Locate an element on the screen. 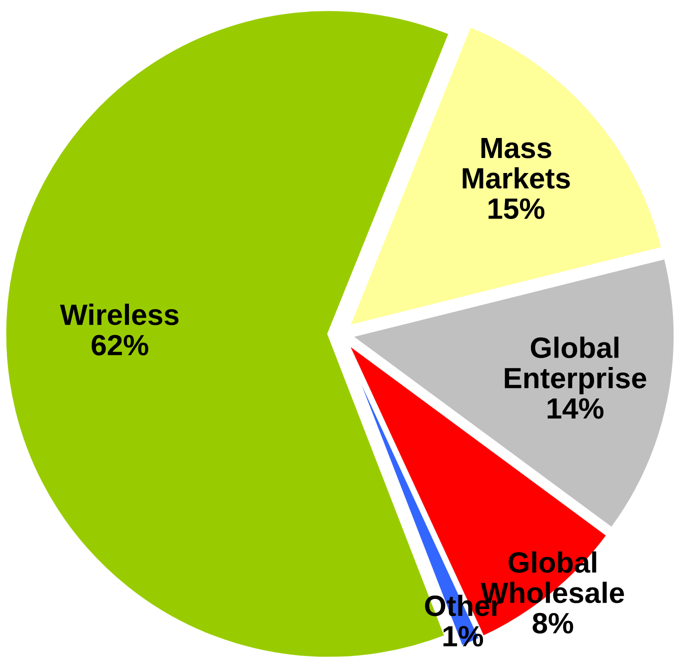 This screenshot has height=668, width=680. data-label: 62% is located at coordinates (120, 345).